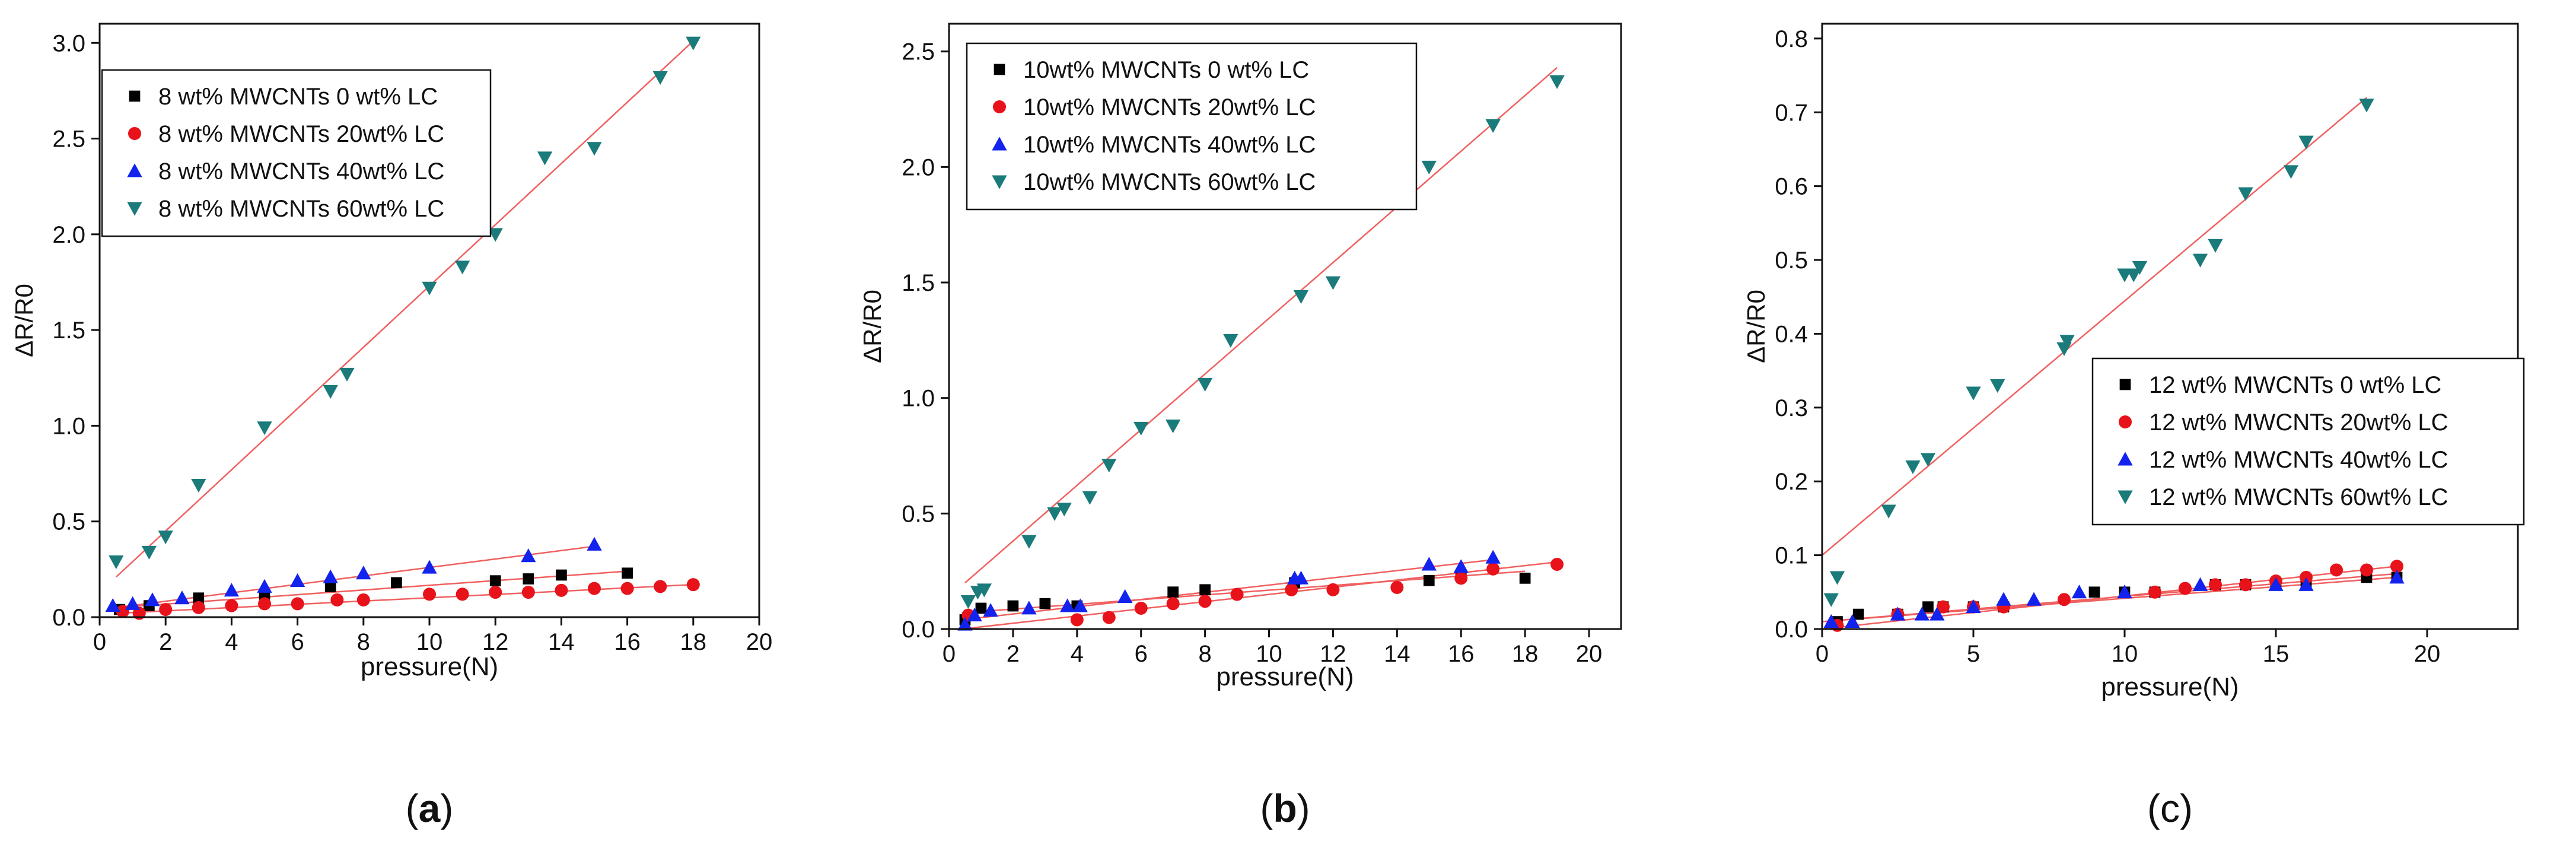 Image resolution: width=2576 pixels, height=848 pixels. Describe the element at coordinates (1791, 482) in the screenshot. I see `y-tick-label: 0.2` at that location.